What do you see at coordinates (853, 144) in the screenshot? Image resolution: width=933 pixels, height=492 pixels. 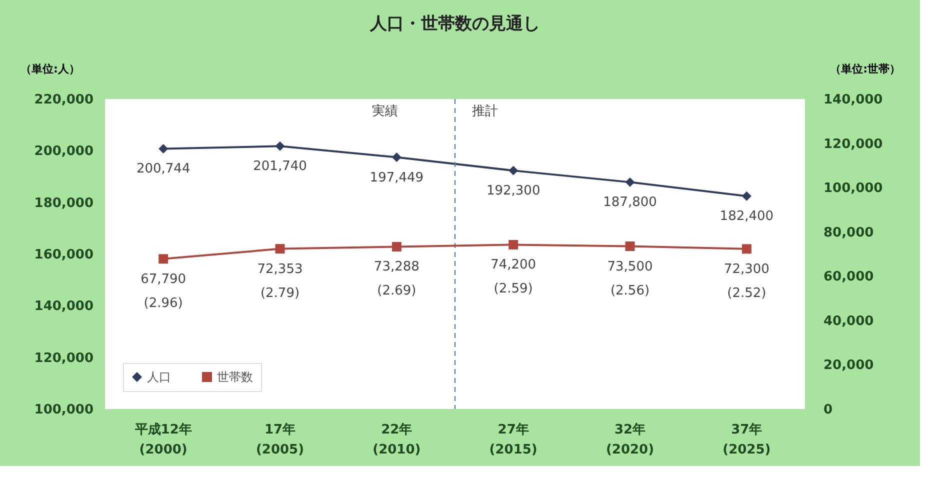 I see `y2-tick-label: 120,000` at bounding box center [853, 144].